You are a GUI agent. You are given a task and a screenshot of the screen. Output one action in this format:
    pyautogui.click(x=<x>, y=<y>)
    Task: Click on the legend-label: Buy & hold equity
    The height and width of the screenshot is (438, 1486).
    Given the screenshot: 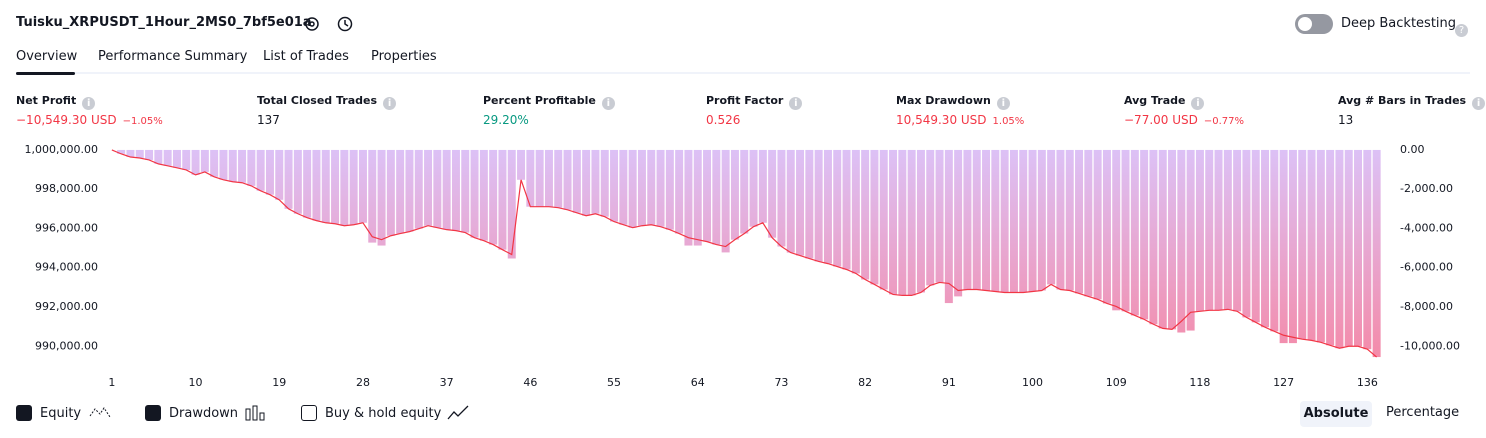 What is the action you would take?
    pyautogui.click(x=383, y=413)
    